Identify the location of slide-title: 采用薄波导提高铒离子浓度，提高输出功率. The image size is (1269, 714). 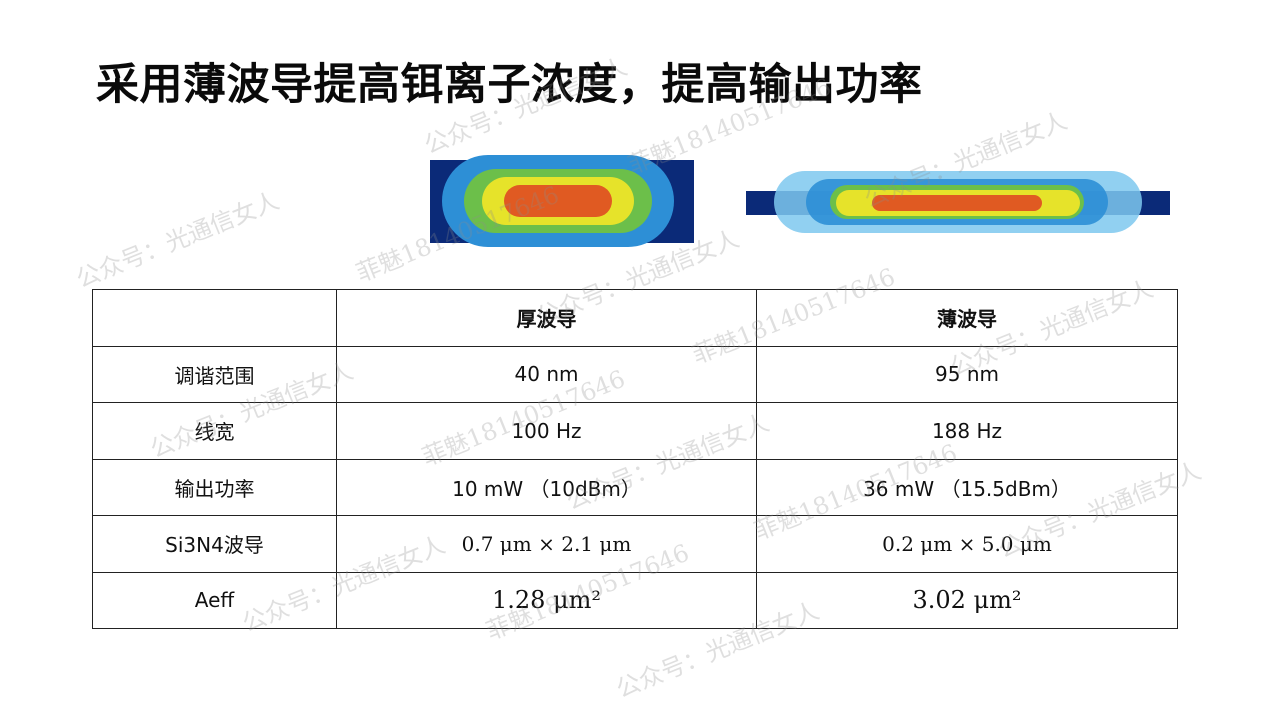
(509, 85).